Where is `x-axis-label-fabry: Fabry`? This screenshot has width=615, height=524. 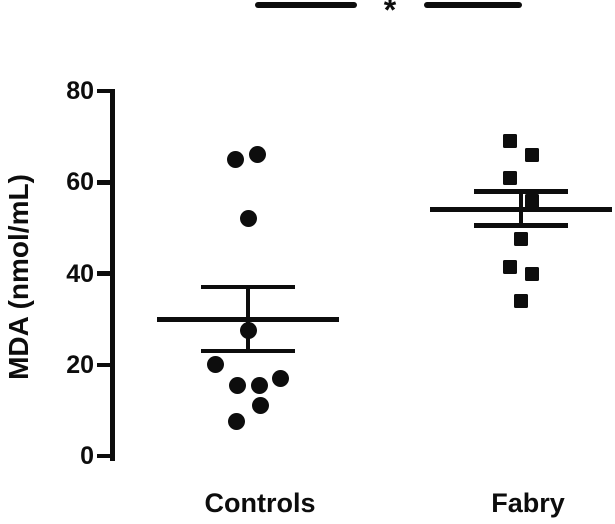
x-axis-label-fabry: Fabry is located at coordinates (528, 503).